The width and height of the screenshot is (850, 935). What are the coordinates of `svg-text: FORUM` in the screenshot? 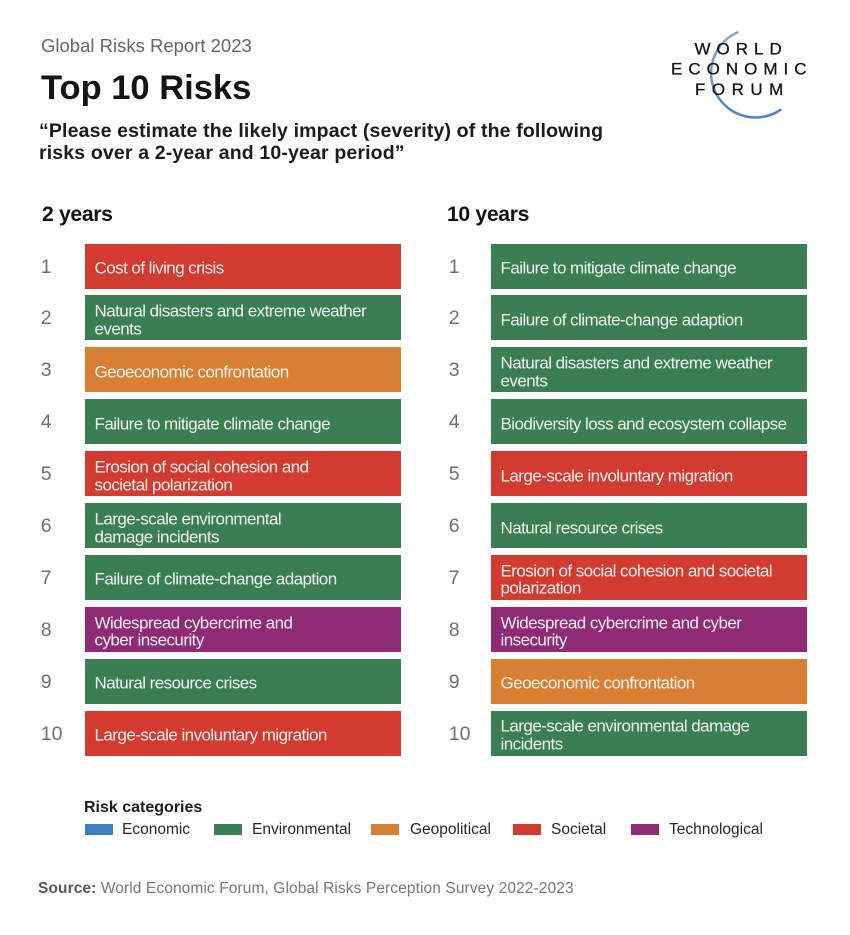 It's located at (742, 89).